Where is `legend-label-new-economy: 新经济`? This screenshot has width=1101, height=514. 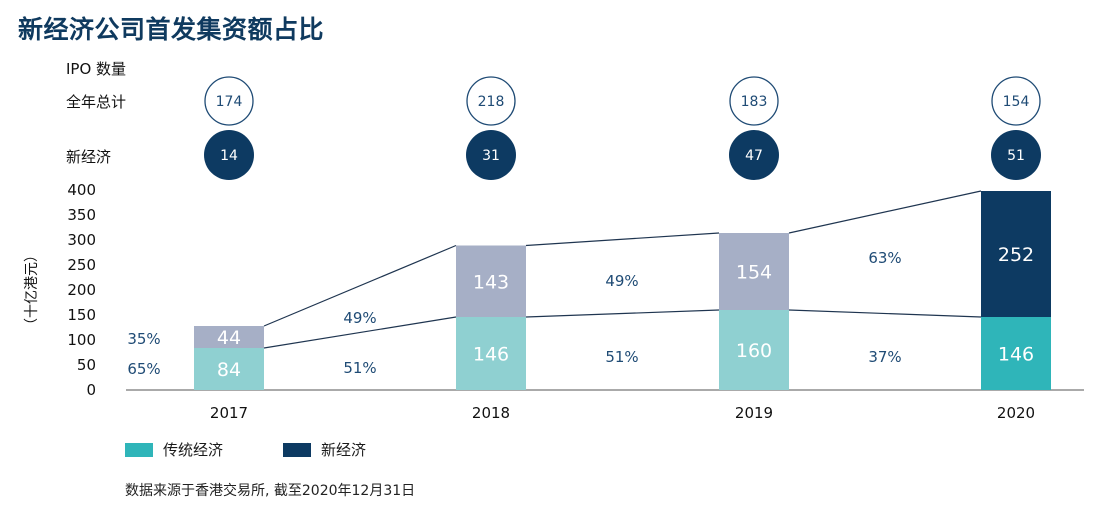 legend-label-new-economy: 新经济 is located at coordinates (344, 450).